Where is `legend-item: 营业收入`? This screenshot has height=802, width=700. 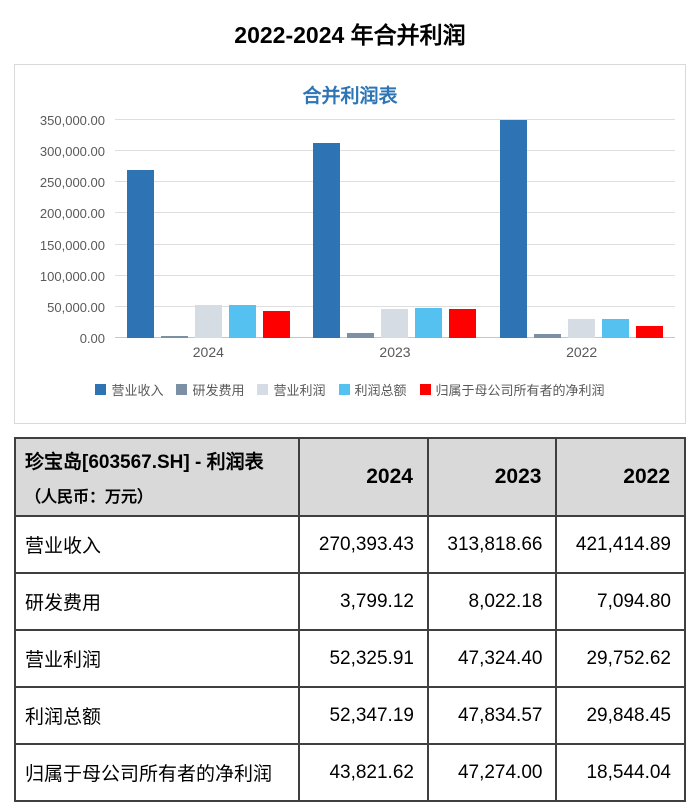
legend-item: 营业收入 is located at coordinates (129, 389).